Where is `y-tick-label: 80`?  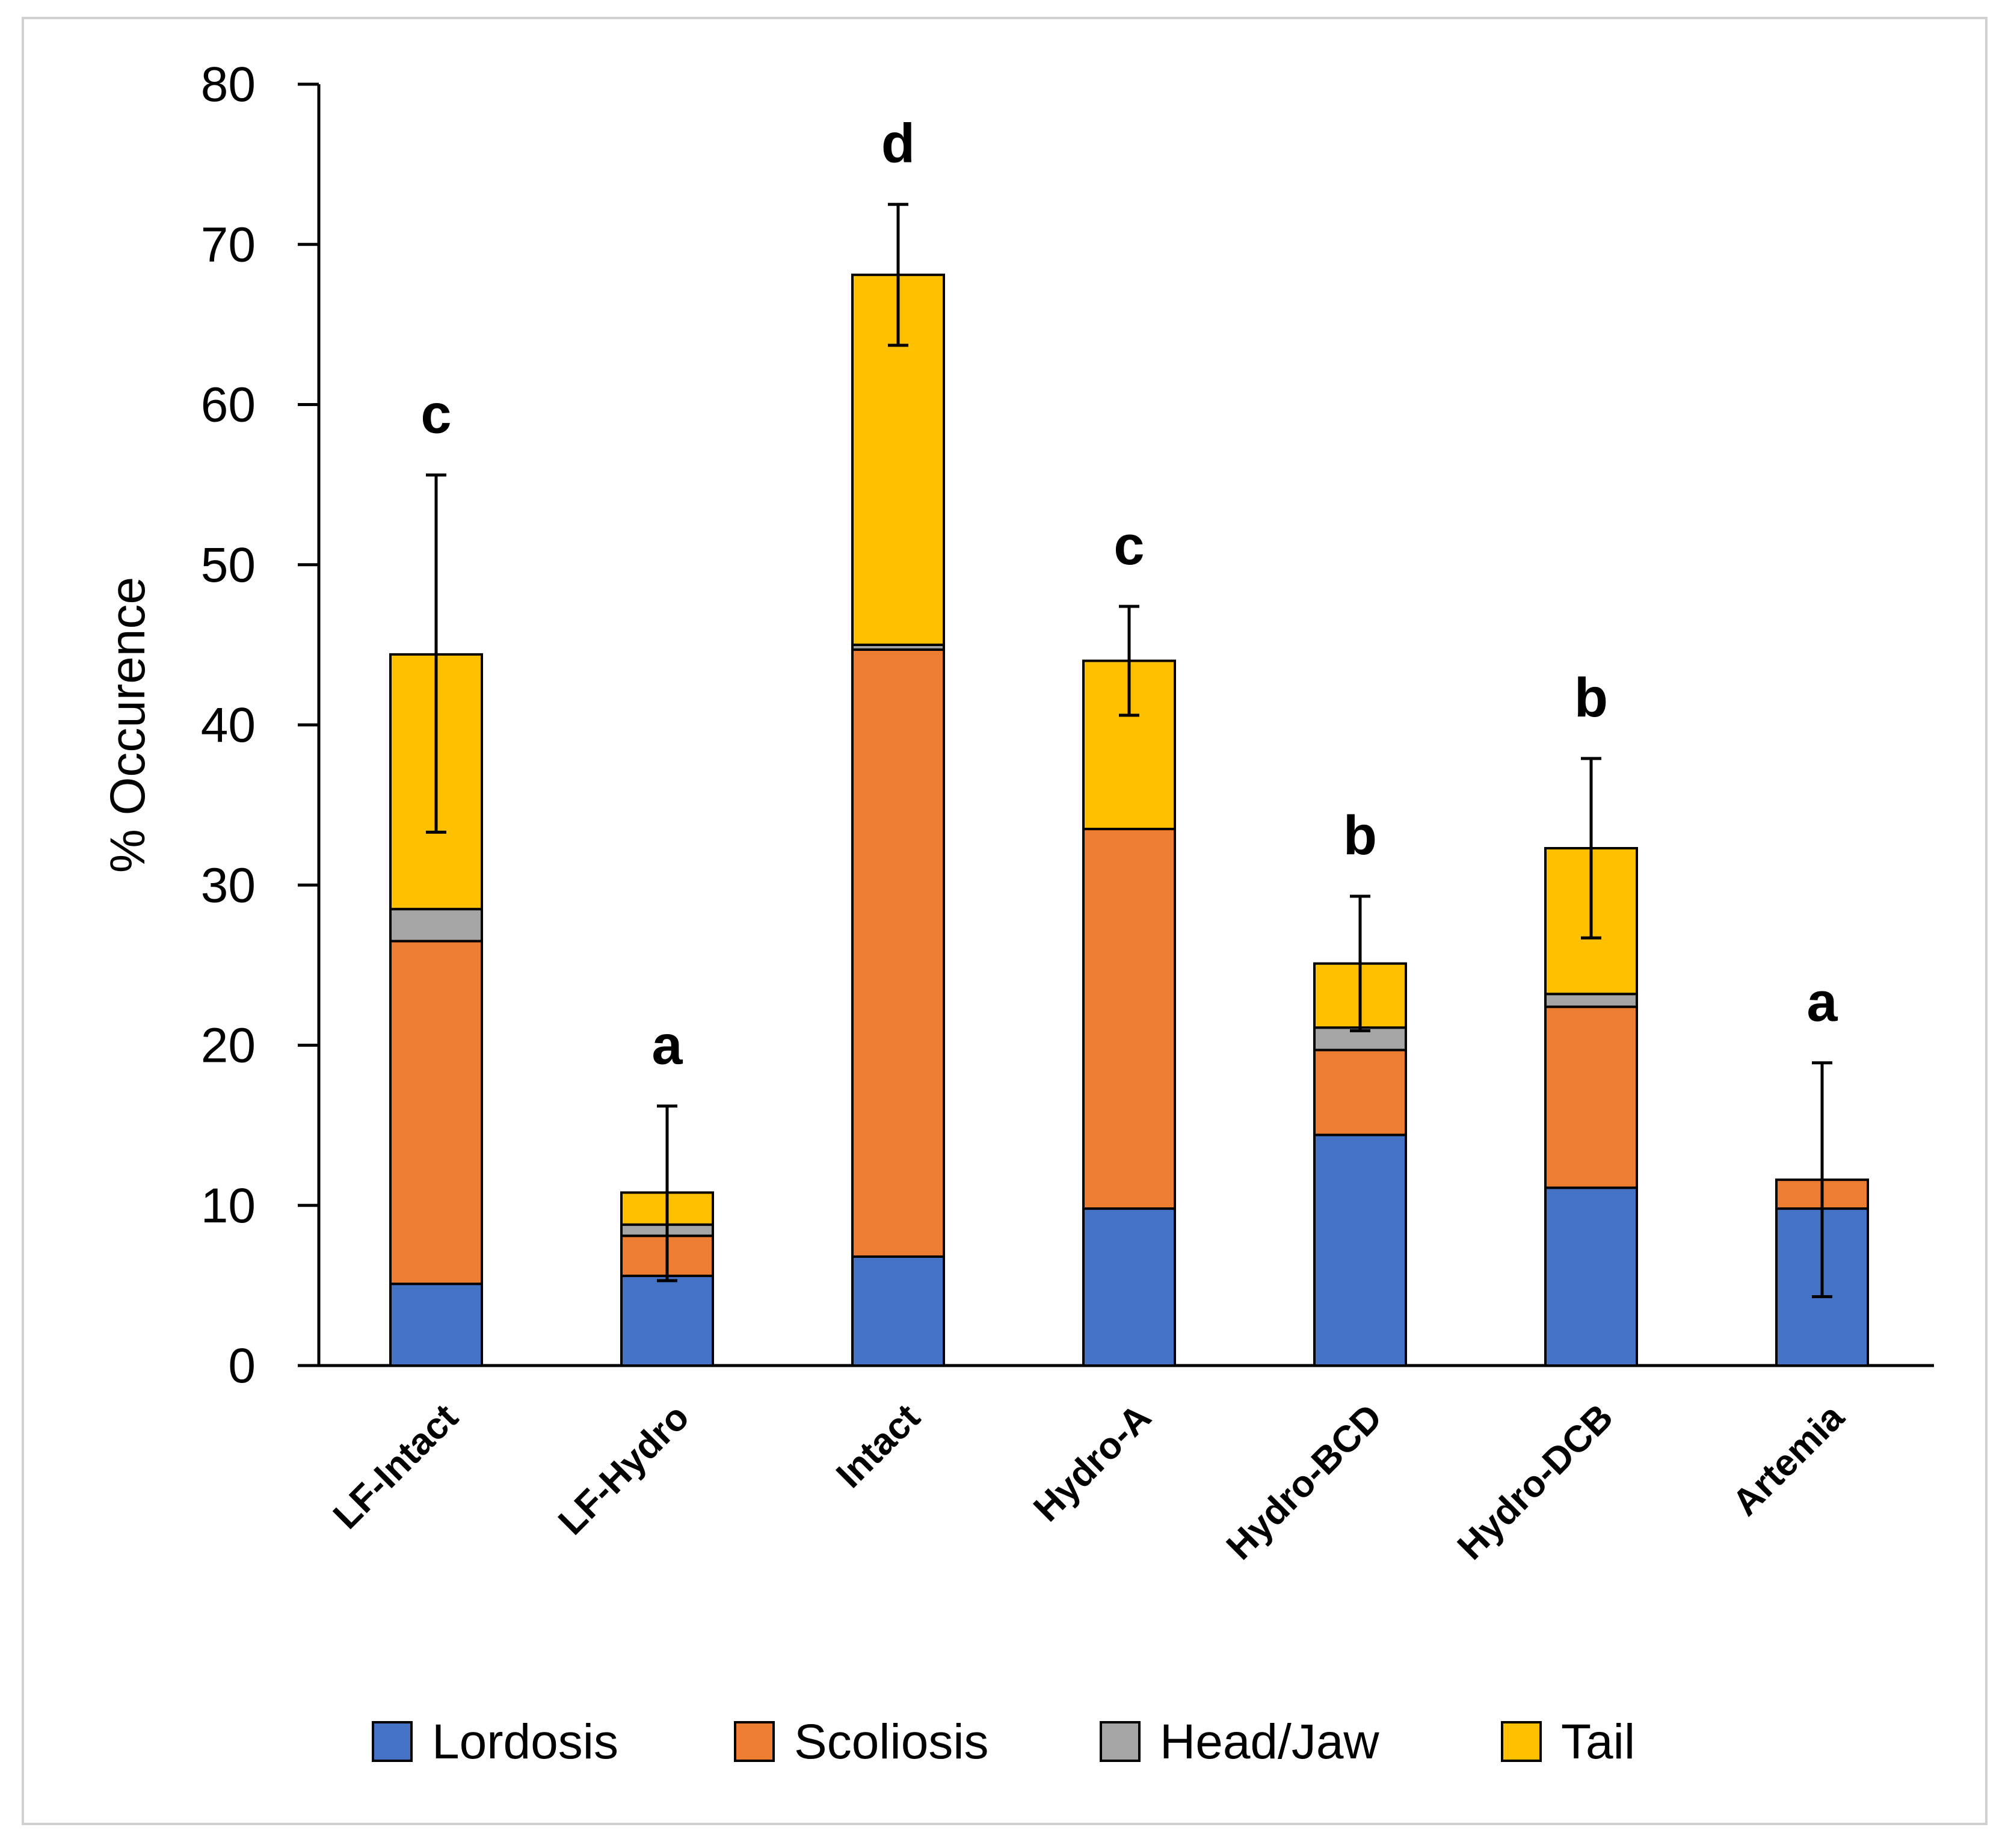 y-tick-label: 80 is located at coordinates (229, 84).